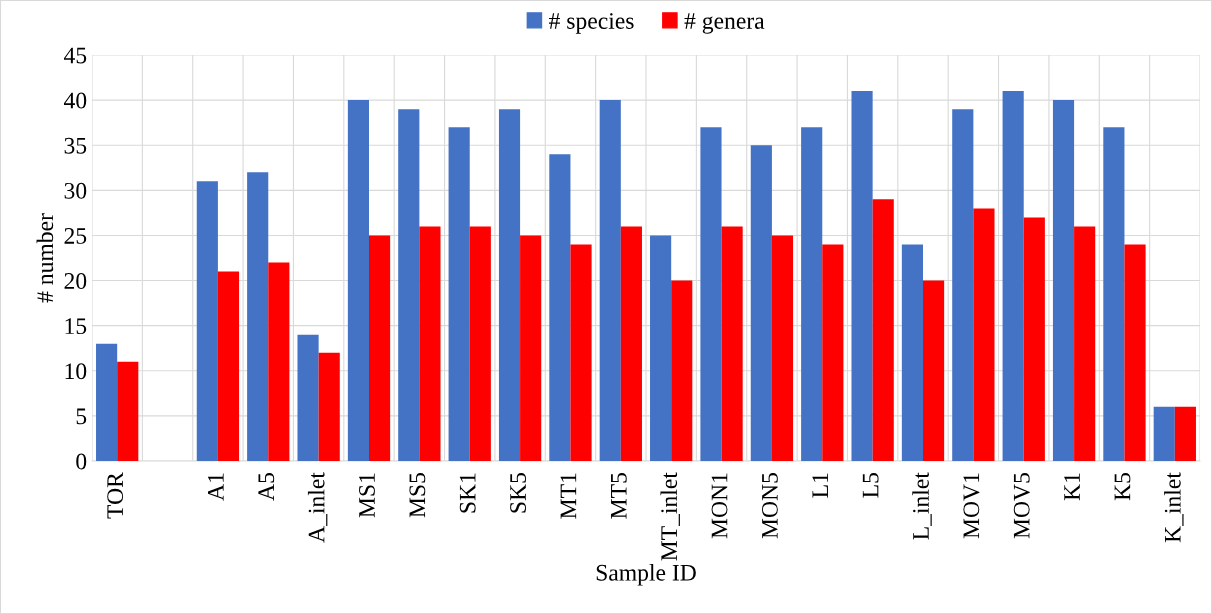 The height and width of the screenshot is (614, 1212). Describe the element at coordinates (417, 495) in the screenshot. I see `x-tick-label: MS5` at that location.